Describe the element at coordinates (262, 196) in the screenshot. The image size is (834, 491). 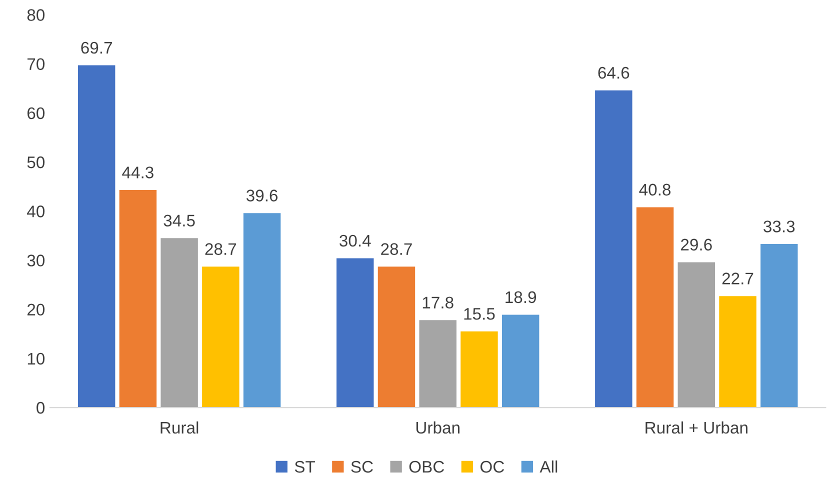
I see `data-label: 39.6` at that location.